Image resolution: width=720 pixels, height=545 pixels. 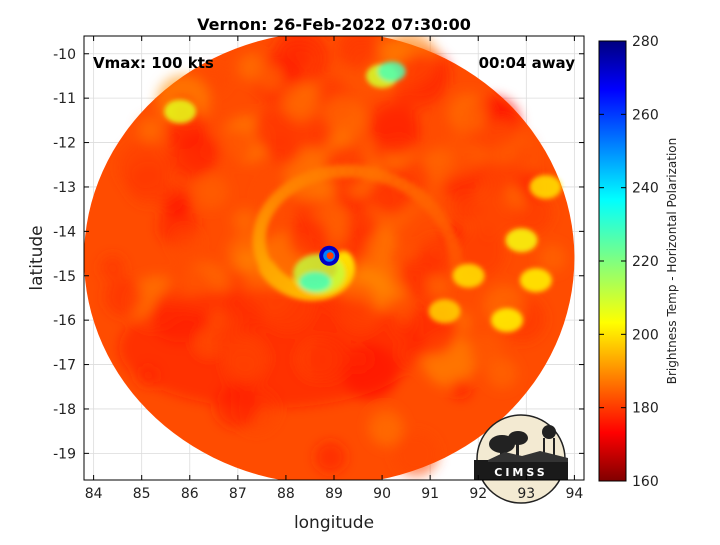 What do you see at coordinates (64, 454) in the screenshot?
I see `y-tick-label: -19` at bounding box center [64, 454].